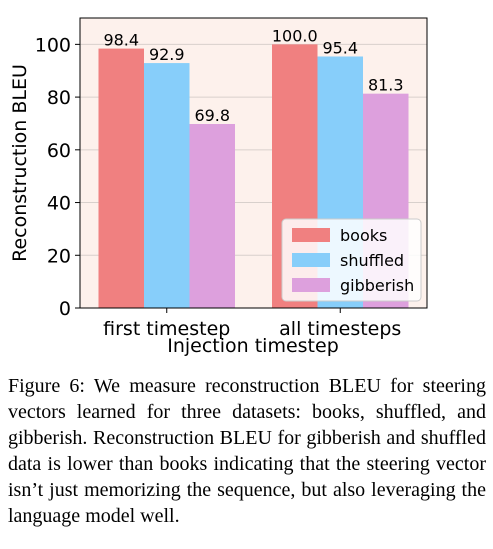 The image size is (493, 549). What do you see at coordinates (253, 75) in the screenshot?
I see `data-labels: 98.4 92.9 69.8 100.095.4 81.3` at bounding box center [253, 75].